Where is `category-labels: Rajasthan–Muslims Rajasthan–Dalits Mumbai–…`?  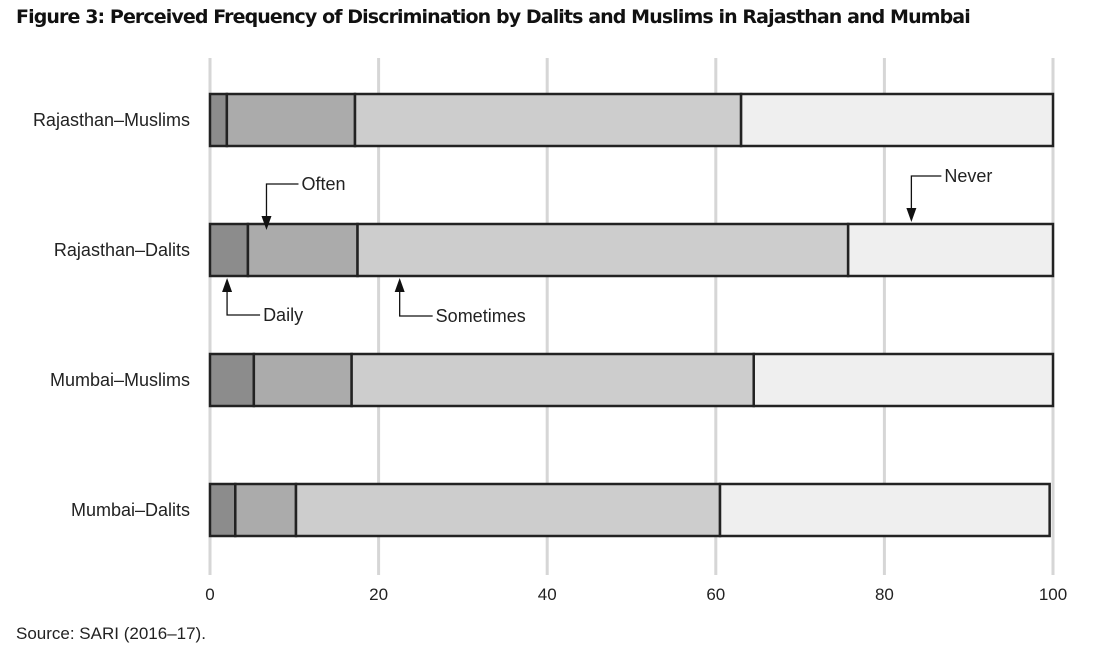 category-labels: Rajasthan–Muslims Rajasthan–Dalits Mumbai–… is located at coordinates (111, 315).